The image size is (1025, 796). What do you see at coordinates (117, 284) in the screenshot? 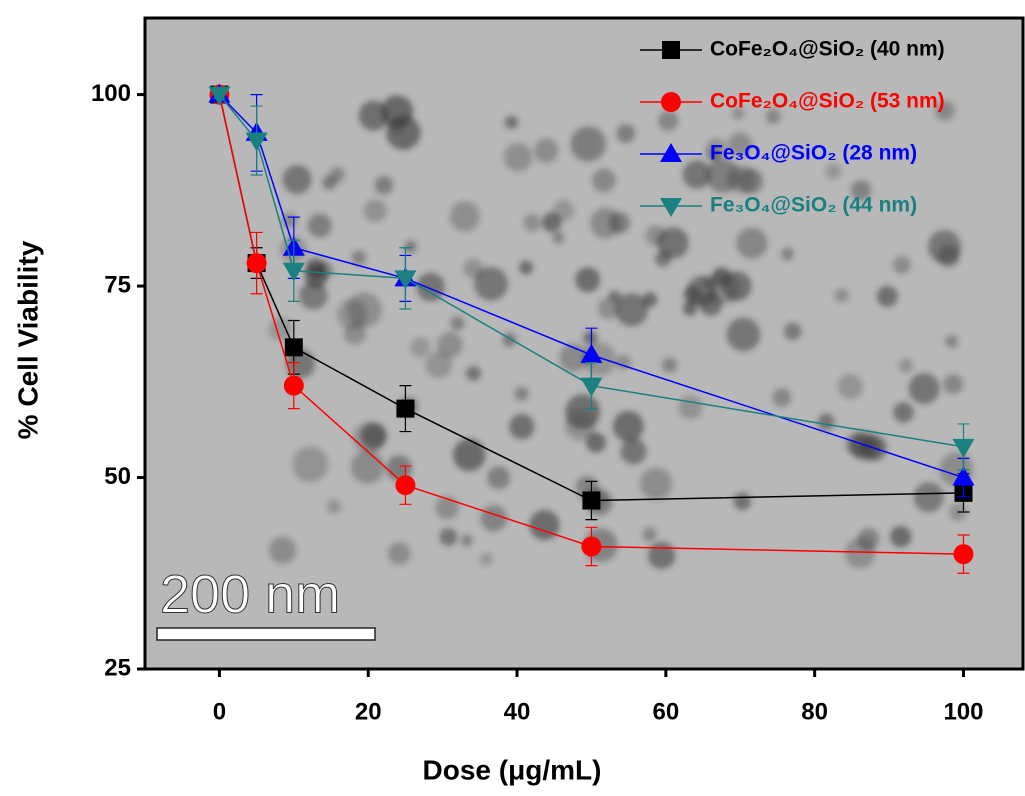
I see `y-tick-label: 75` at bounding box center [117, 284].